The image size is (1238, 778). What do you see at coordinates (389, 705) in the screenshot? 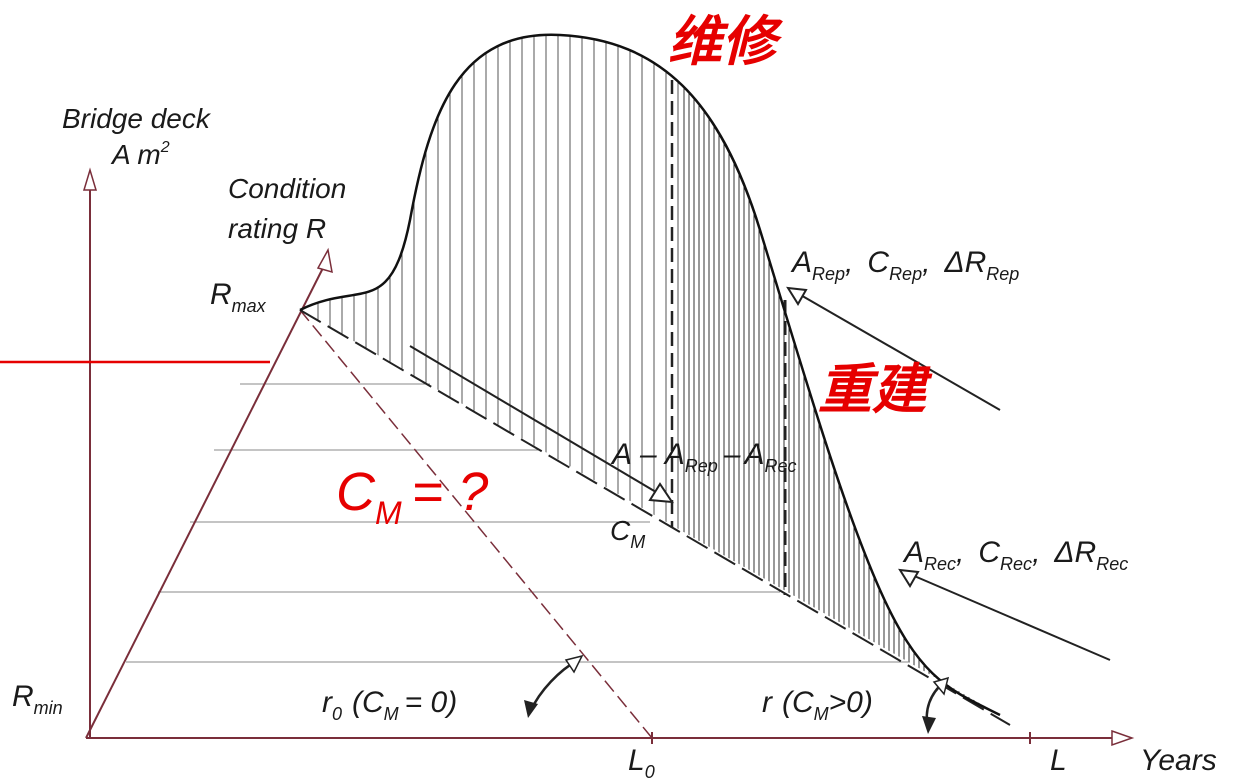
I see `r0-label: r0 (CM = 0)` at bounding box center [389, 705].